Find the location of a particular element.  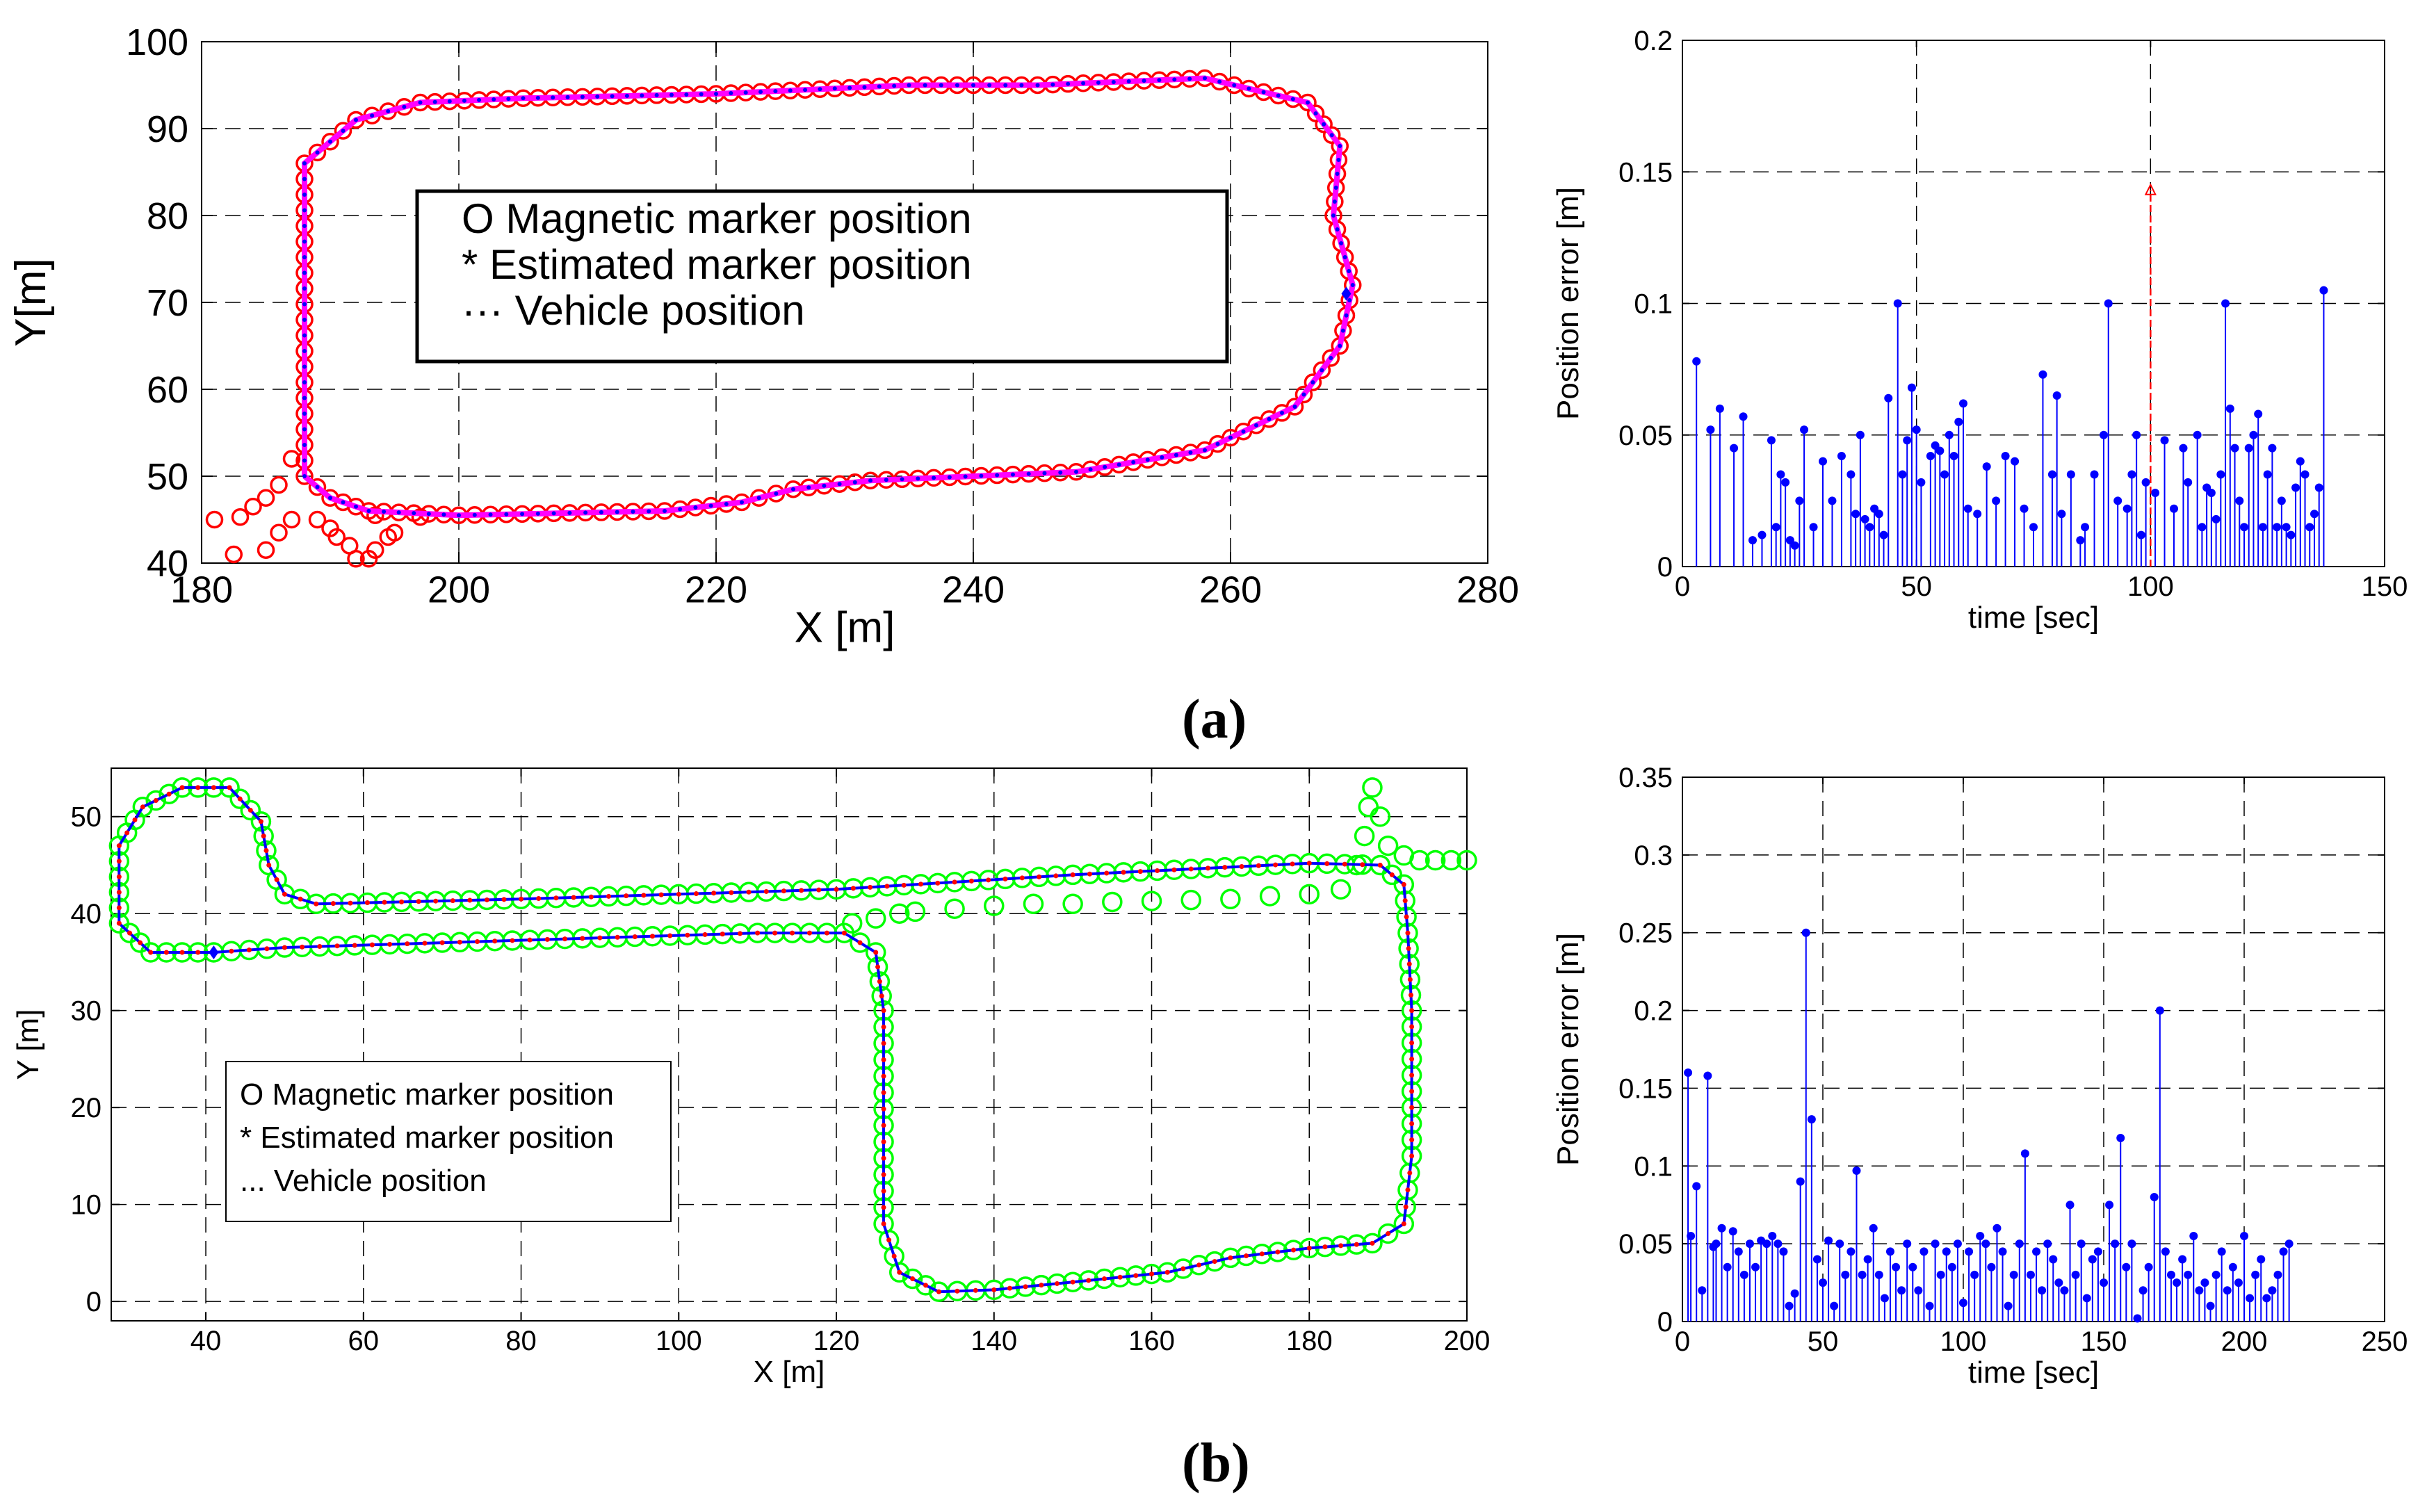

y-axis-label: Position error [m] is located at coordinates (1568, 1049).